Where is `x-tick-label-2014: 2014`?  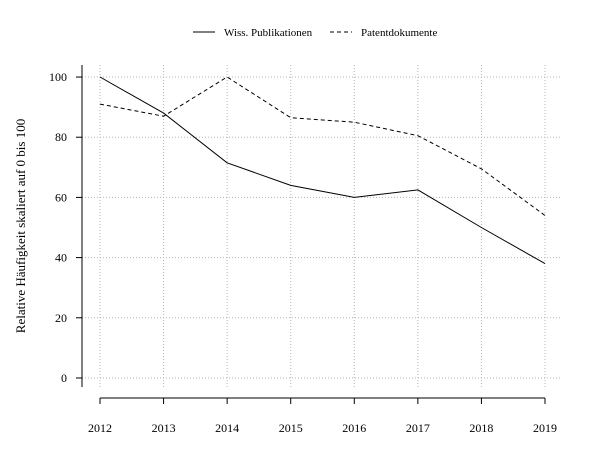 x-tick-label-2014: 2014 is located at coordinates (227, 428).